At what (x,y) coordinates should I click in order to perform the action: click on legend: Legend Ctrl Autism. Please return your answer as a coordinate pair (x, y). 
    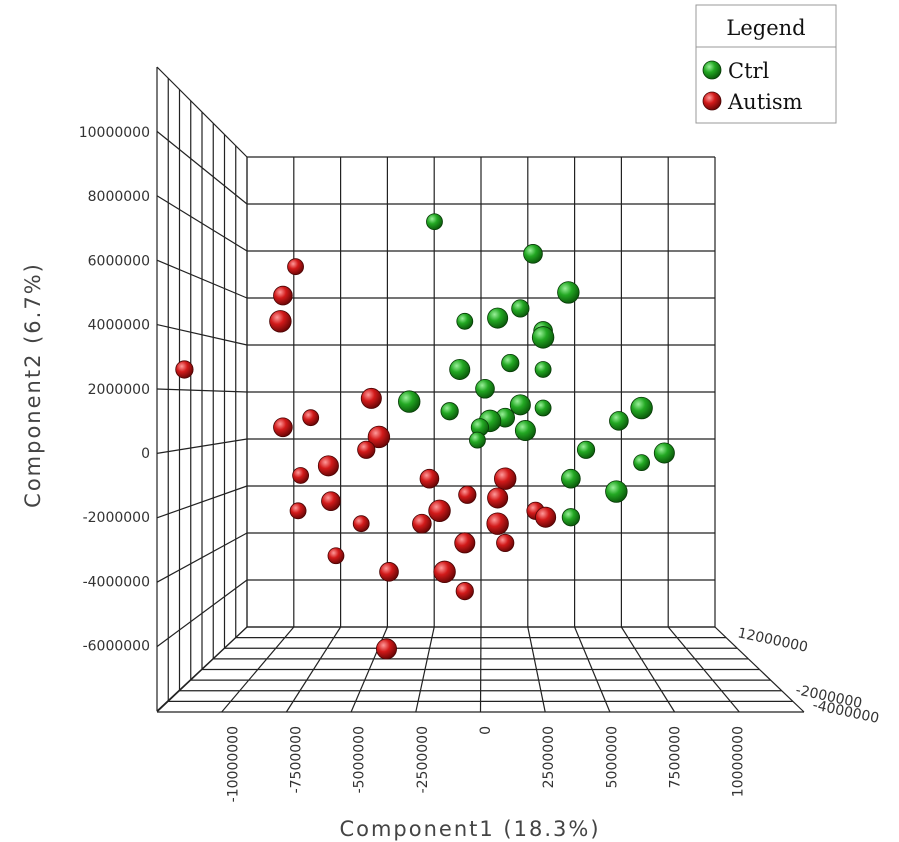
    Looking at the image, I should click on (766, 64).